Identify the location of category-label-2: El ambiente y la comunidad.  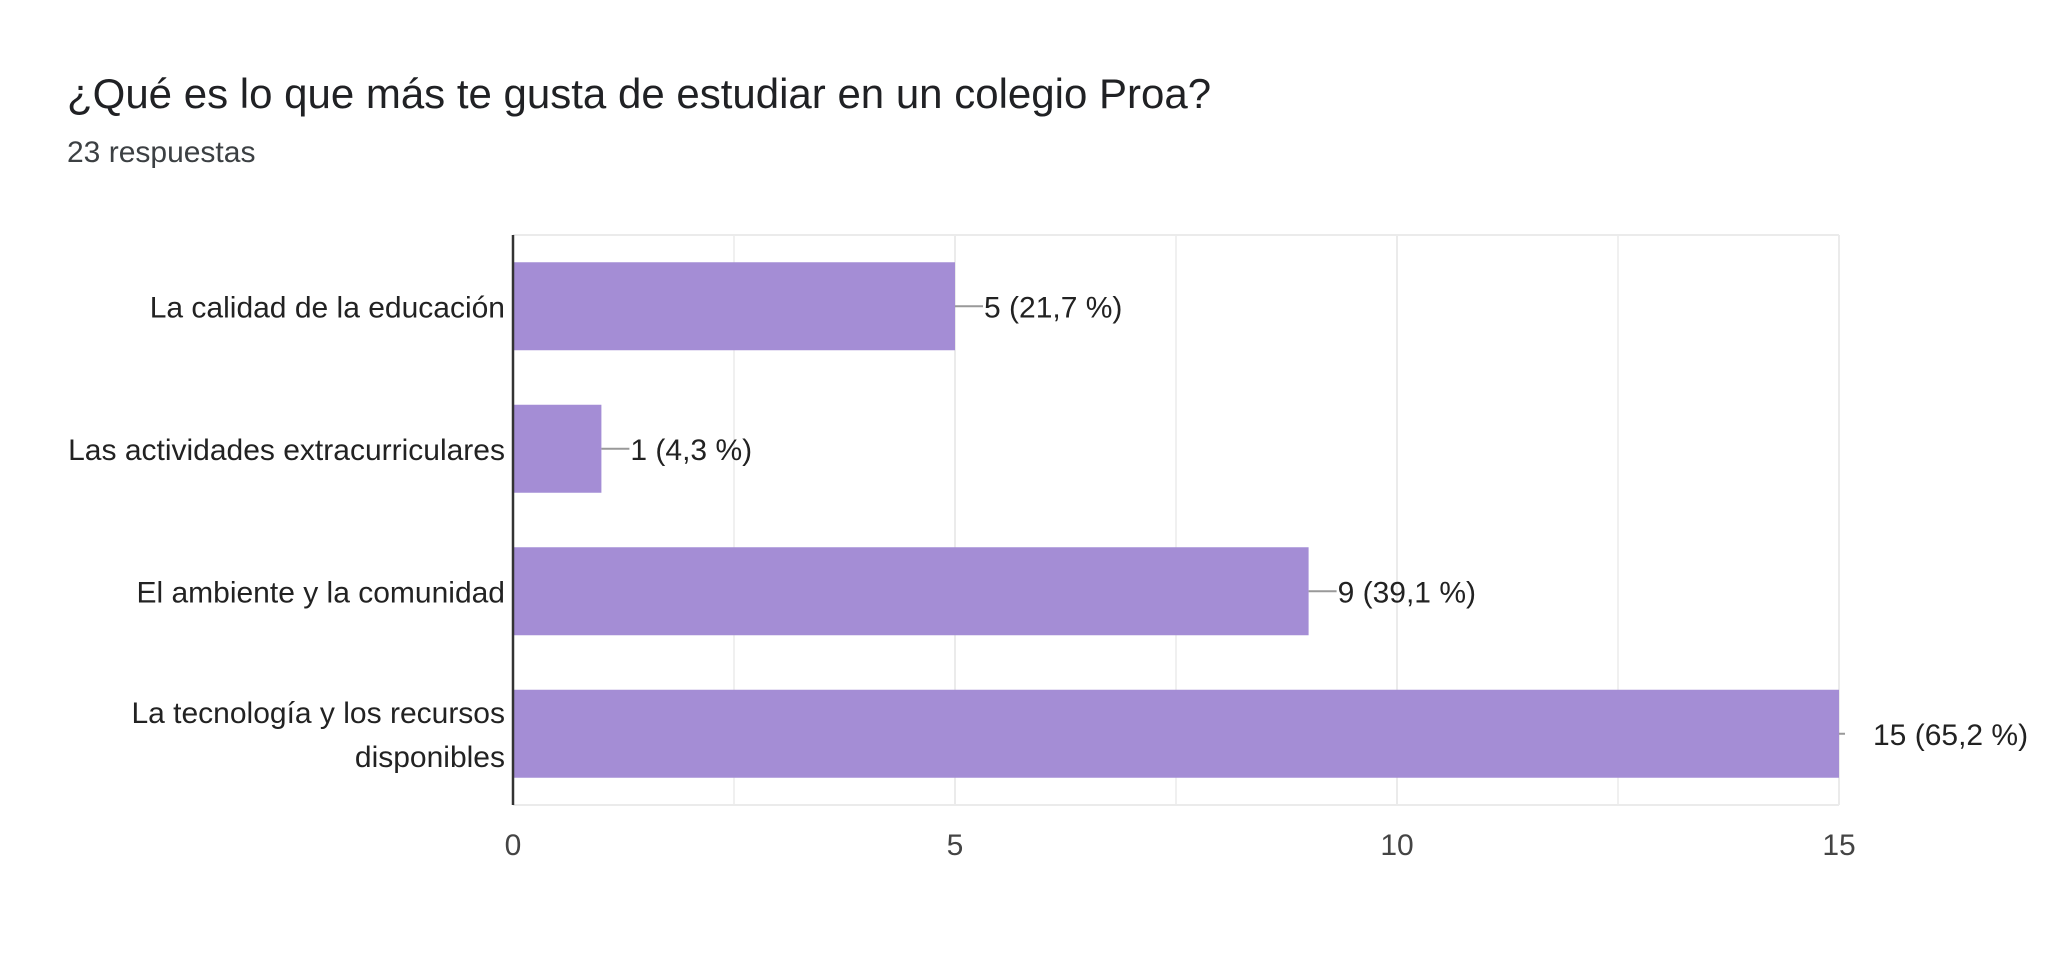
(320, 592).